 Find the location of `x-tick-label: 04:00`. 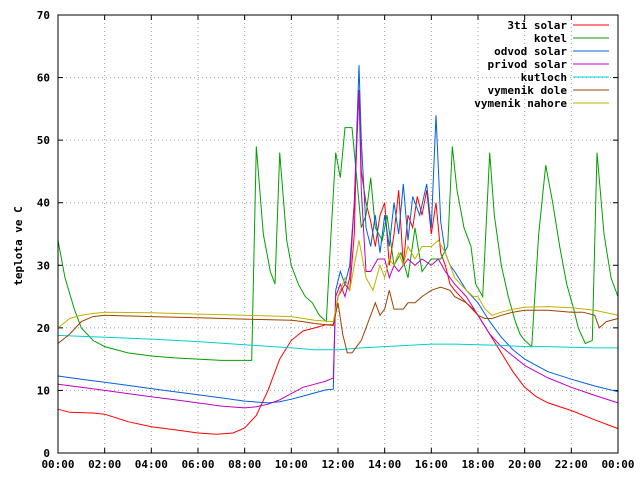

x-tick-label: 04:00 is located at coordinates (151, 464).